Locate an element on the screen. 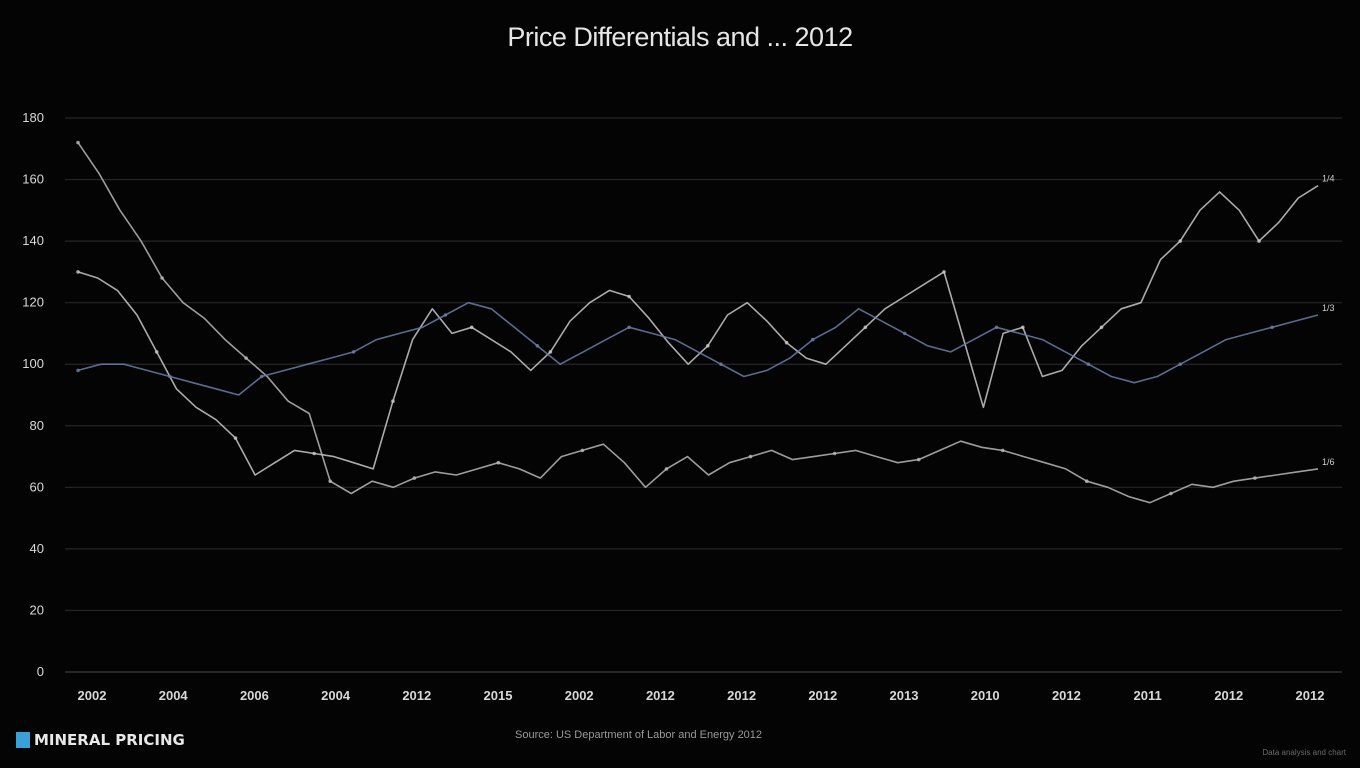 The width and height of the screenshot is (1360, 768). logo-mark-icon is located at coordinates (23, 740).